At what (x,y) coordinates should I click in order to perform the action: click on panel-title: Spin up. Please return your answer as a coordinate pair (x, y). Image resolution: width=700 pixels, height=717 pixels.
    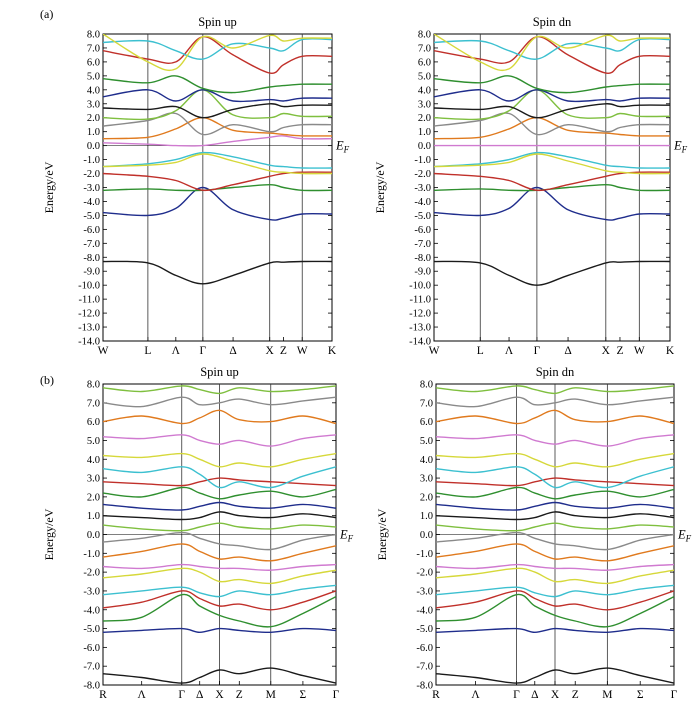
    Looking at the image, I should click on (219, 372).